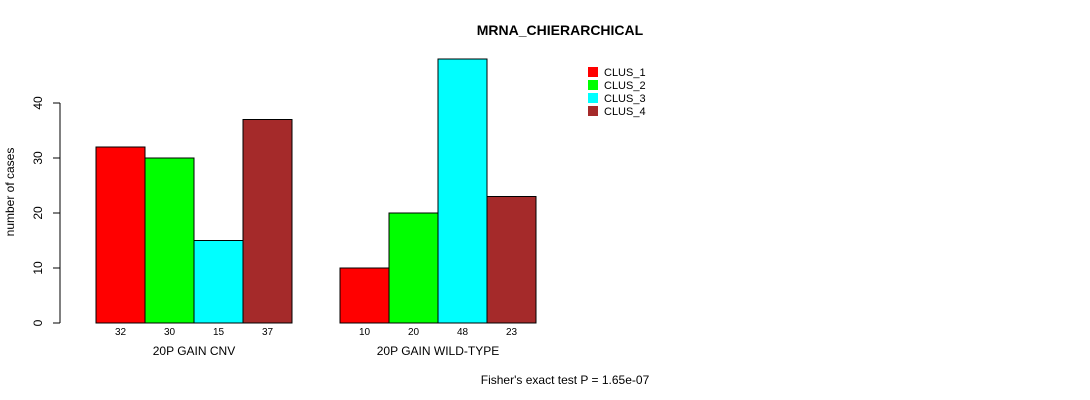  Describe the element at coordinates (414, 332) in the screenshot. I see `bar-value-label: 20` at that location.